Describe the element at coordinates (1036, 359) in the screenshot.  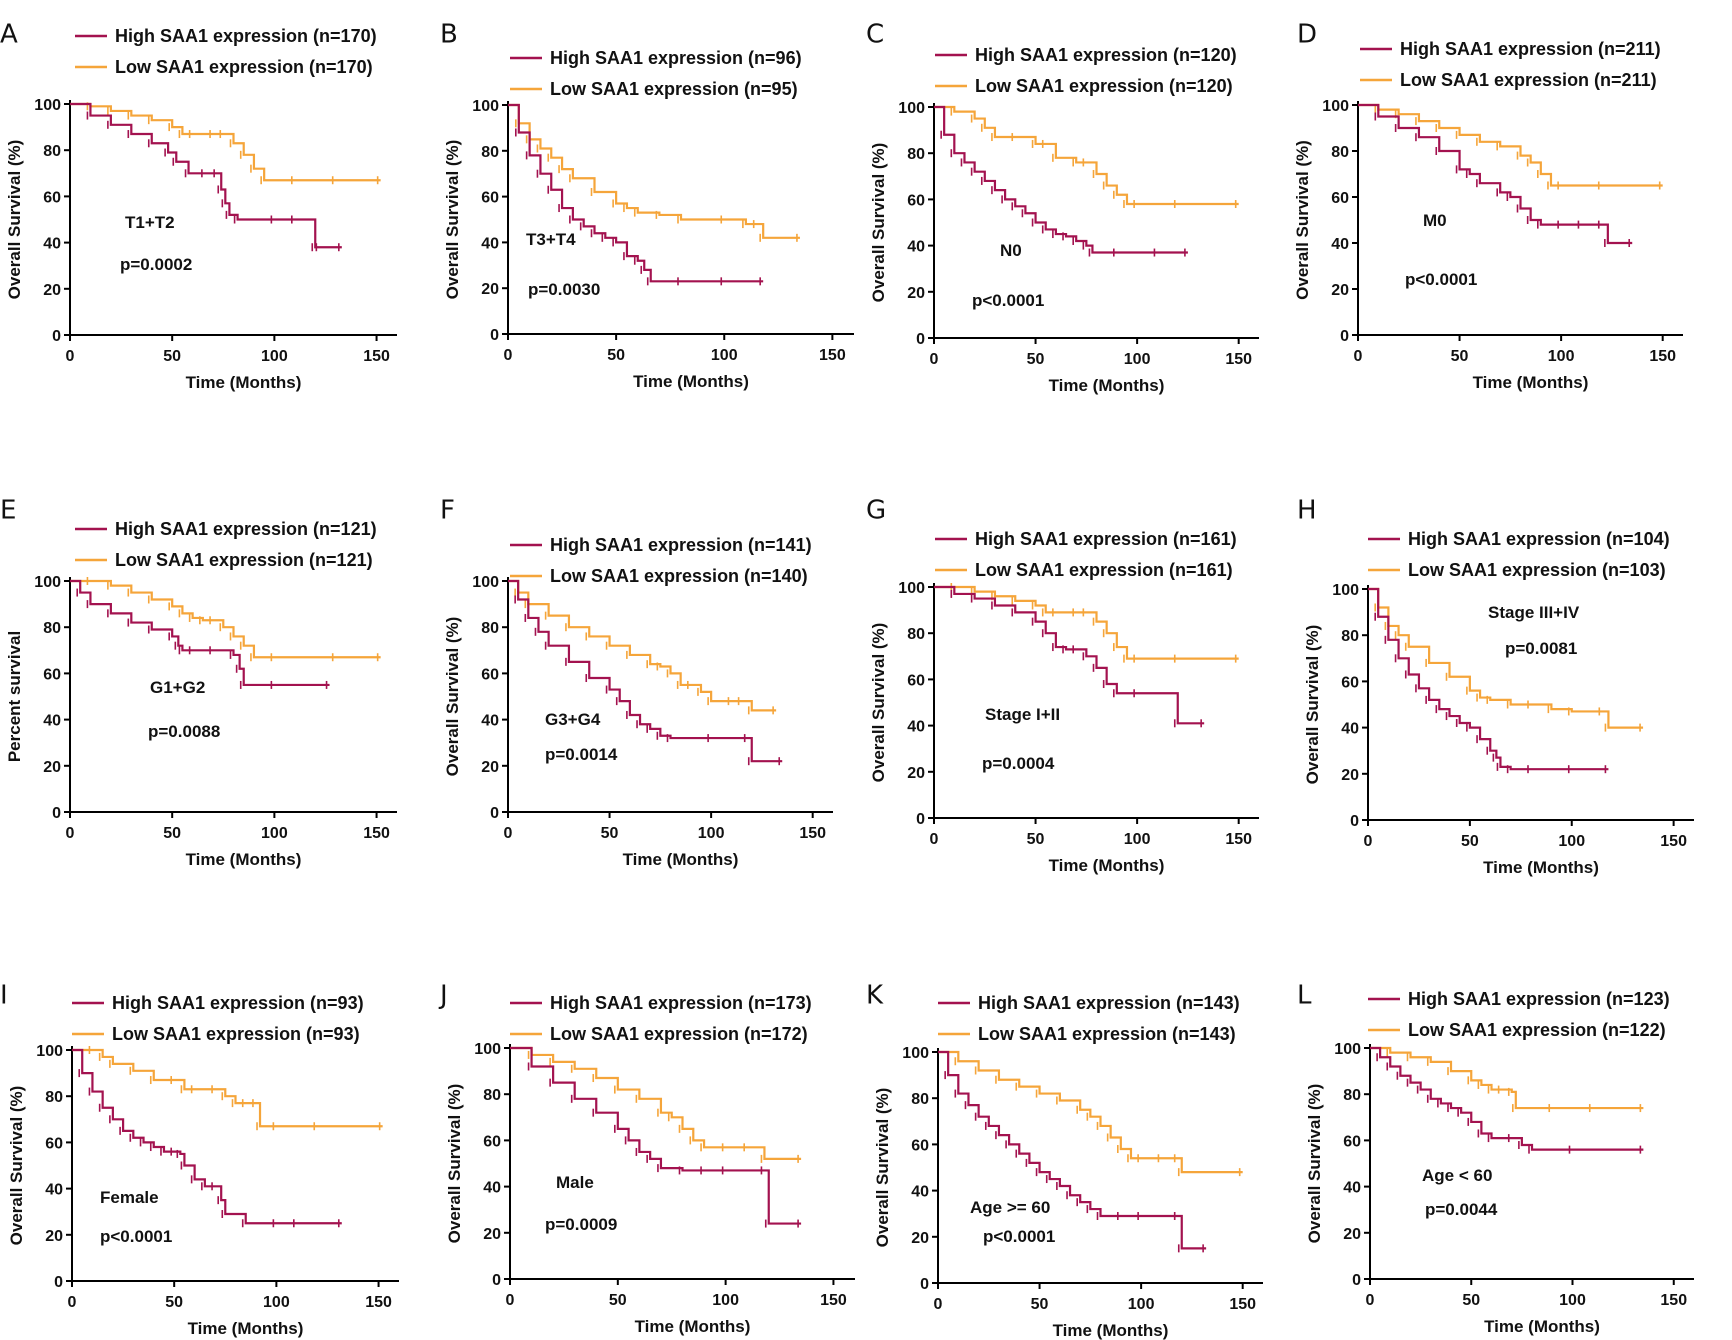
I see `x-tick-label-c: 50` at that location.